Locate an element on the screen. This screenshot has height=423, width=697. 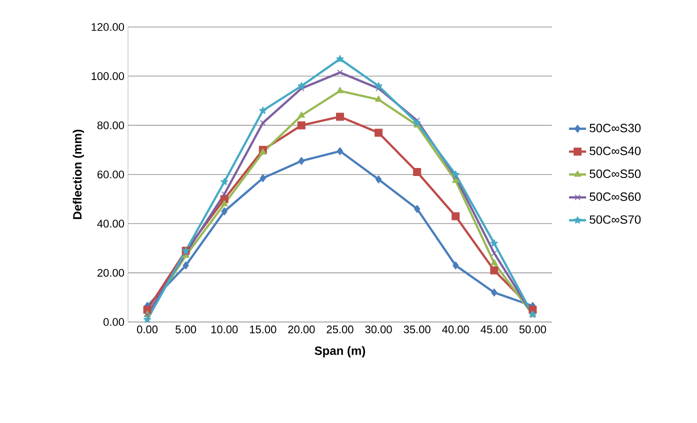
x-tick-label: 25.00 is located at coordinates (340, 330).